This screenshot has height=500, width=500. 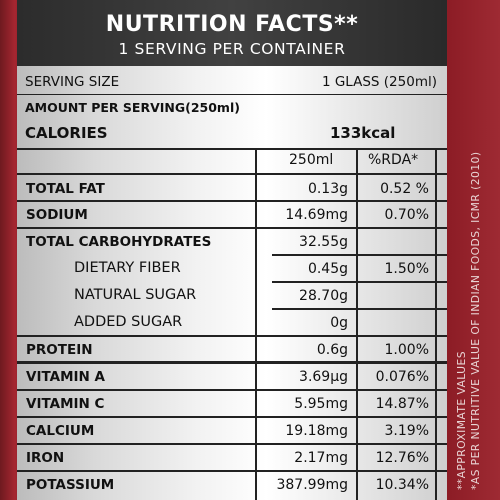 I want to click on nutrient-amount: 0.6g, so click(x=332, y=350).